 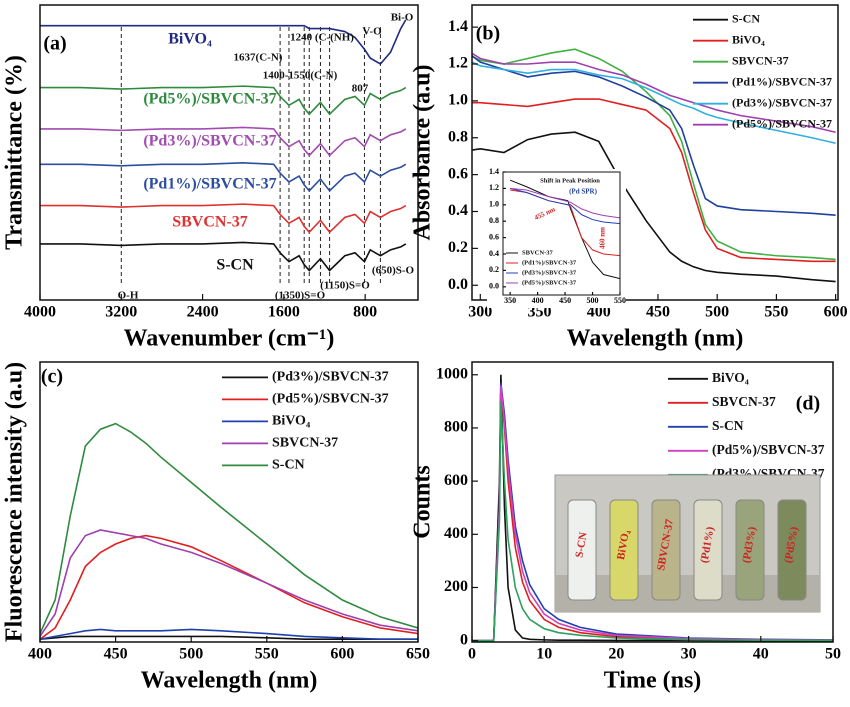 What do you see at coordinates (345, 286) in the screenshot?
I see `annotation: (1150)S=O` at bounding box center [345, 286].